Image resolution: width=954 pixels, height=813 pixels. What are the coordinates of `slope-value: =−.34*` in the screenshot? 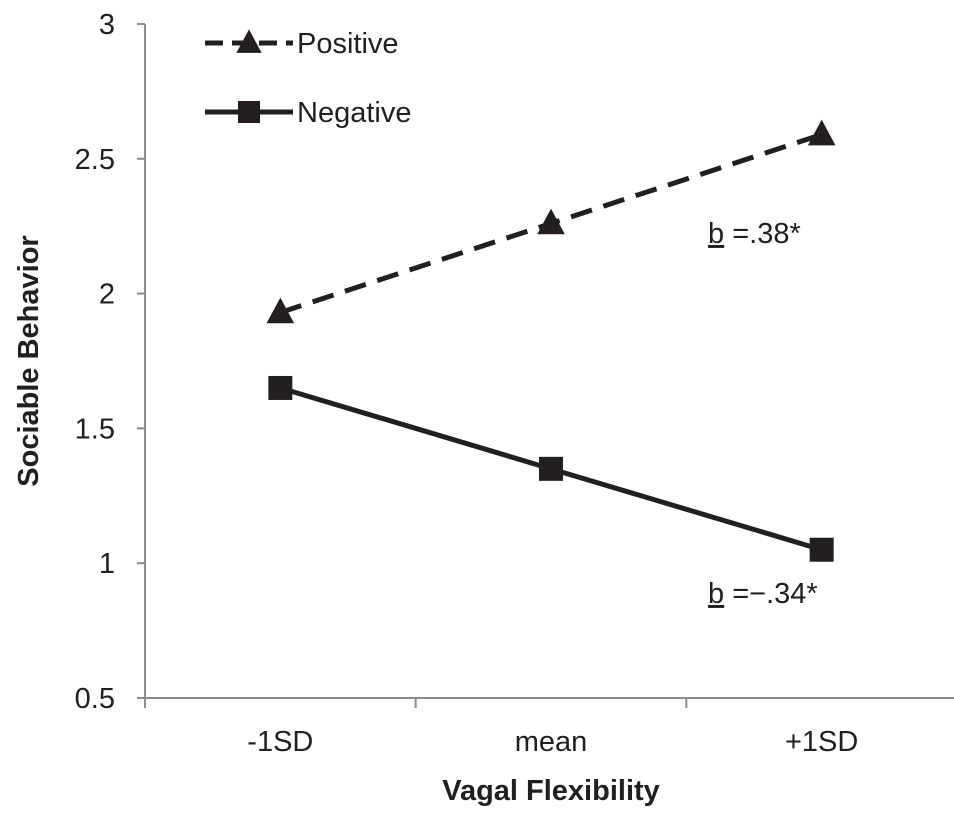 It's located at (771, 594).